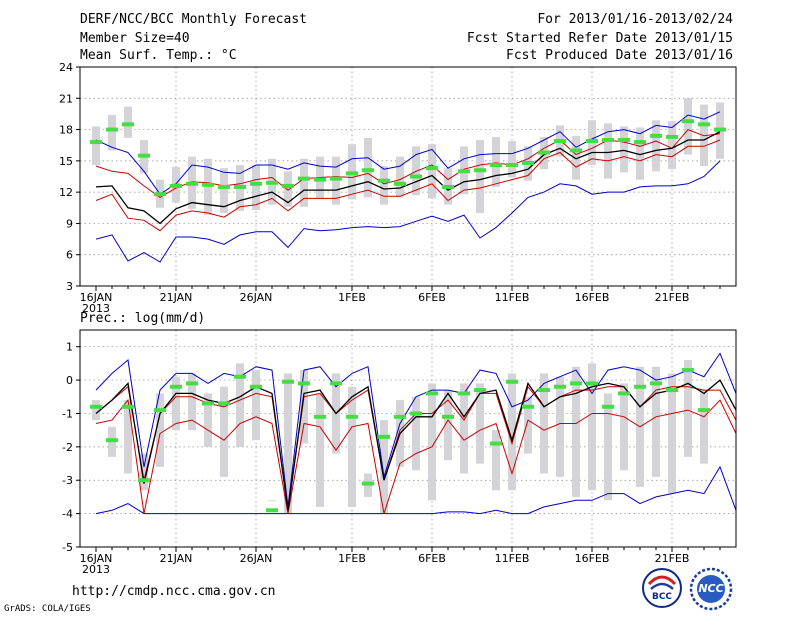 The image size is (800, 618). Describe the element at coordinates (512, 558) in the screenshot. I see `prec-xtick-label: 11FEB` at that location.